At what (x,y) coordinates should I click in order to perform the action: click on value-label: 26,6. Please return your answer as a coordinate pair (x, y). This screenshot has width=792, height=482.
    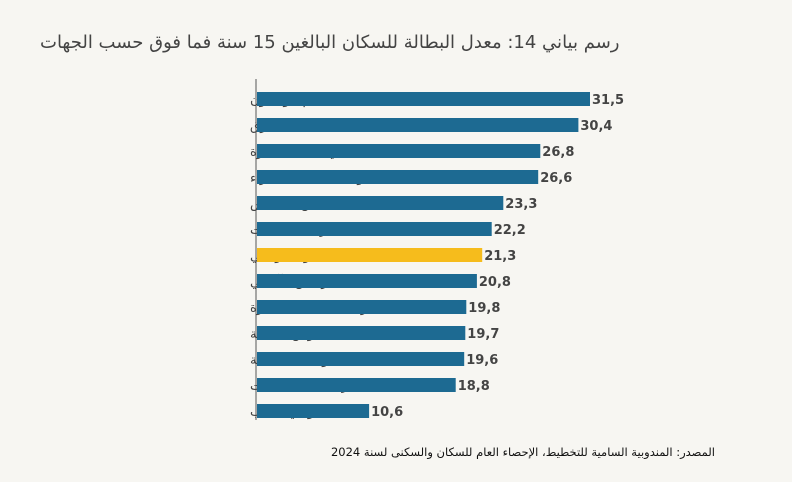
    Looking at the image, I should click on (556, 178).